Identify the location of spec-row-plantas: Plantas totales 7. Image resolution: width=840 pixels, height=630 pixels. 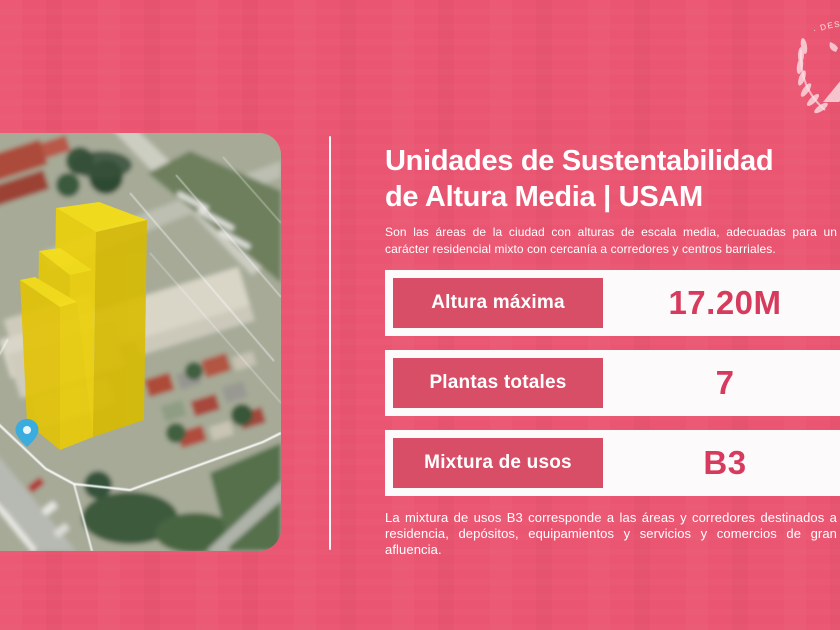
(612, 383).